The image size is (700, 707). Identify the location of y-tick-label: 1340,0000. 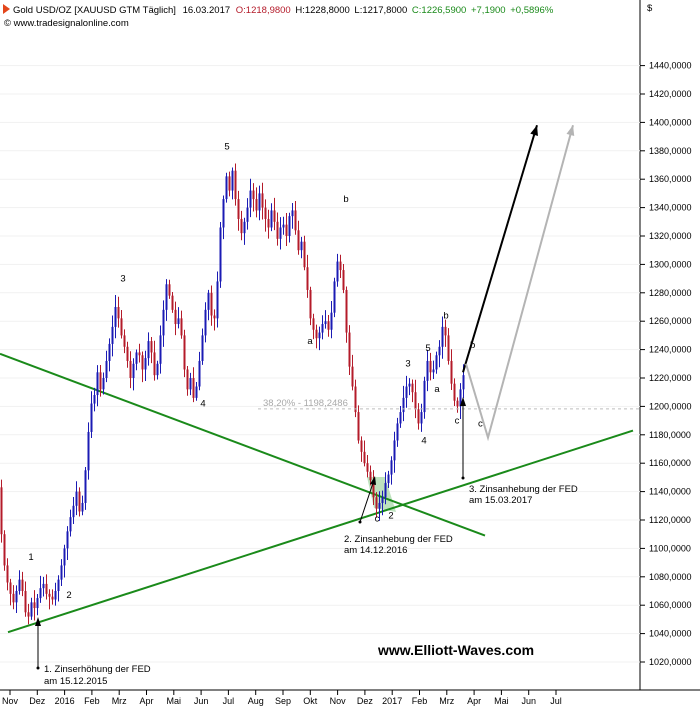
(670, 208).